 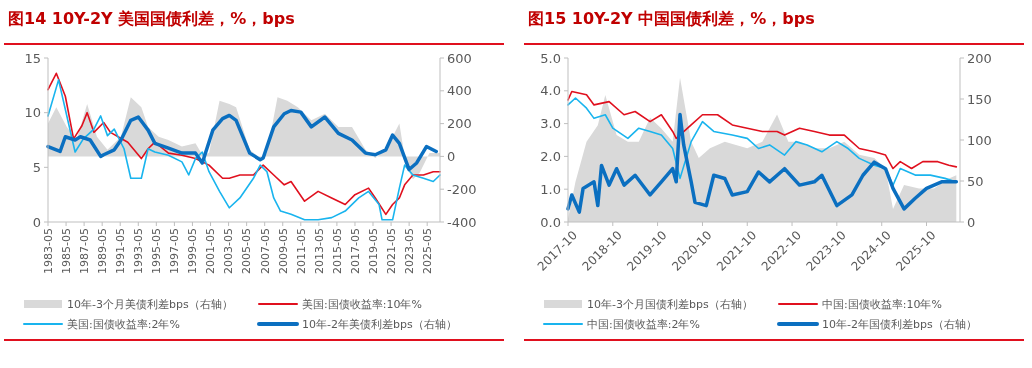 I want to click on y-tick-label: 15, so click(x=32, y=58).